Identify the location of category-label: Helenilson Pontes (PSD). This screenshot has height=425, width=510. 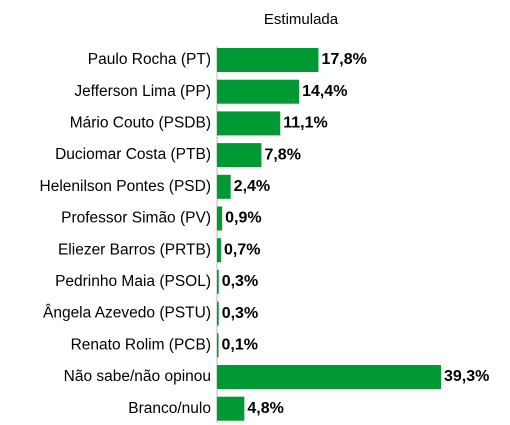
(125, 186).